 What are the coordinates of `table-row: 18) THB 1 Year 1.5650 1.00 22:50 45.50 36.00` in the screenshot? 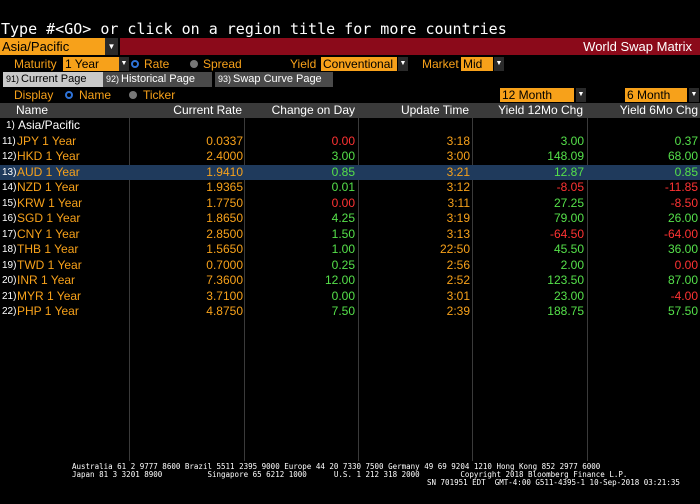 It's located at (350, 250).